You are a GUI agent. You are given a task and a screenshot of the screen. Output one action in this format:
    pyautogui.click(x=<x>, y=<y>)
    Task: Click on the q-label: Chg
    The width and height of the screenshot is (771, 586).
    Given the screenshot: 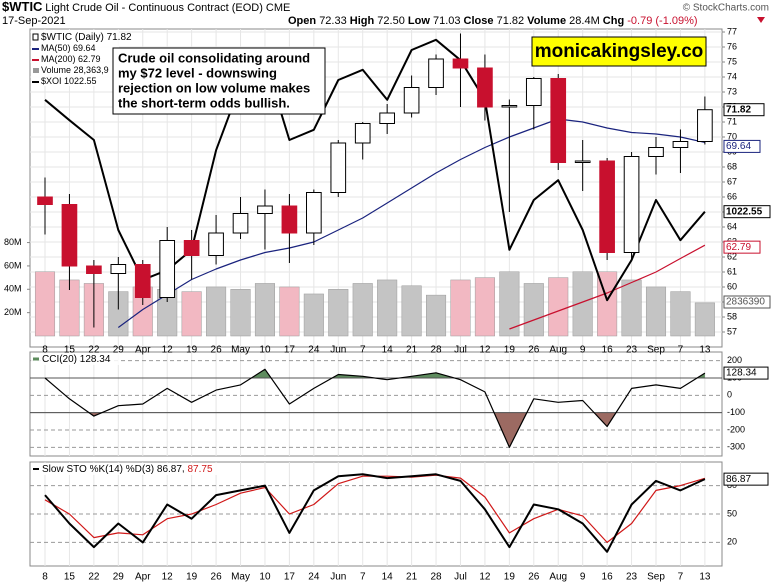 What is the action you would take?
    pyautogui.click(x=613, y=21)
    